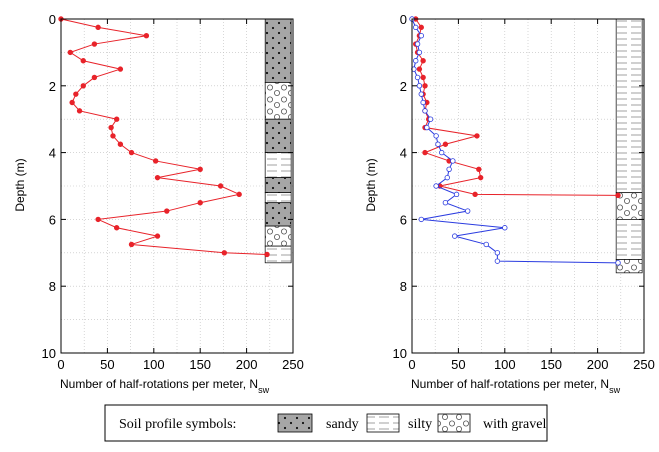 The width and height of the screenshot is (659, 452). I want to click on left-y-tick-label: 2, so click(52, 86).